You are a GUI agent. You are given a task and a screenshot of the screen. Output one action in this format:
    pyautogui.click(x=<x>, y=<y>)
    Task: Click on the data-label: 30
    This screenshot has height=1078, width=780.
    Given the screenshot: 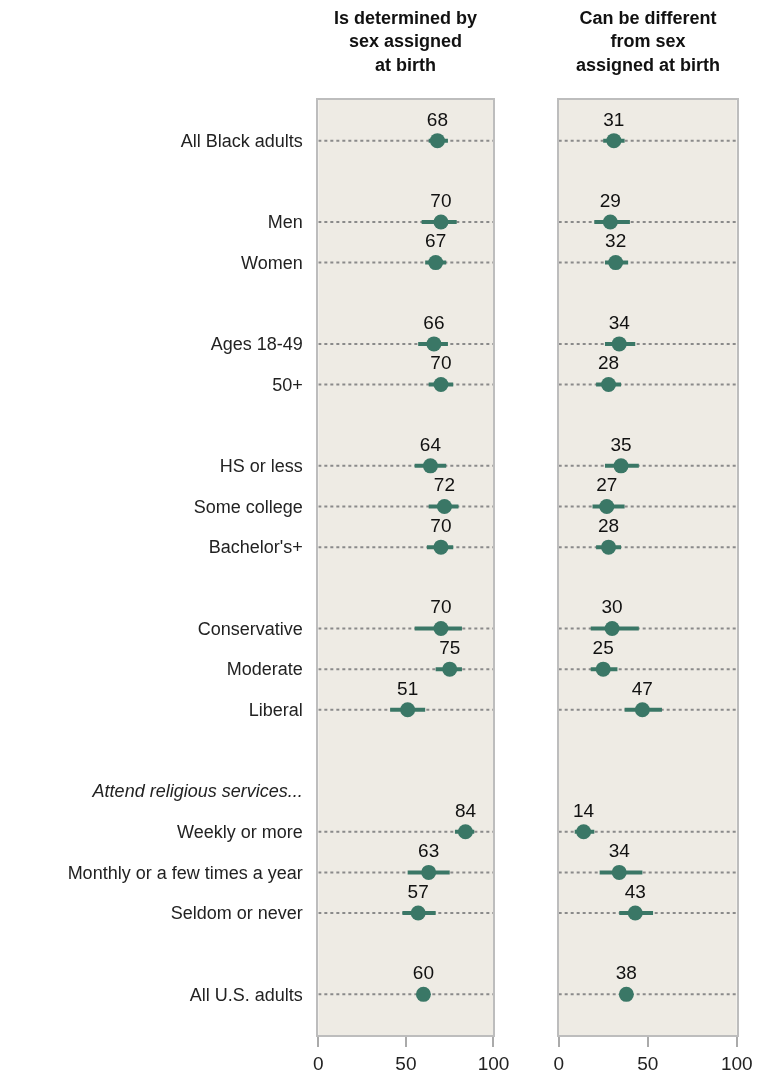 What is the action you would take?
    pyautogui.click(x=612, y=607)
    